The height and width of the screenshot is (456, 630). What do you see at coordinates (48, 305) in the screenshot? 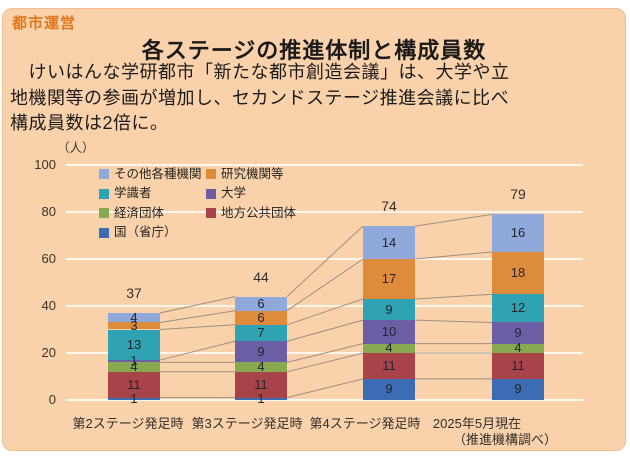
I see `y-tick-label: 40` at bounding box center [48, 305].